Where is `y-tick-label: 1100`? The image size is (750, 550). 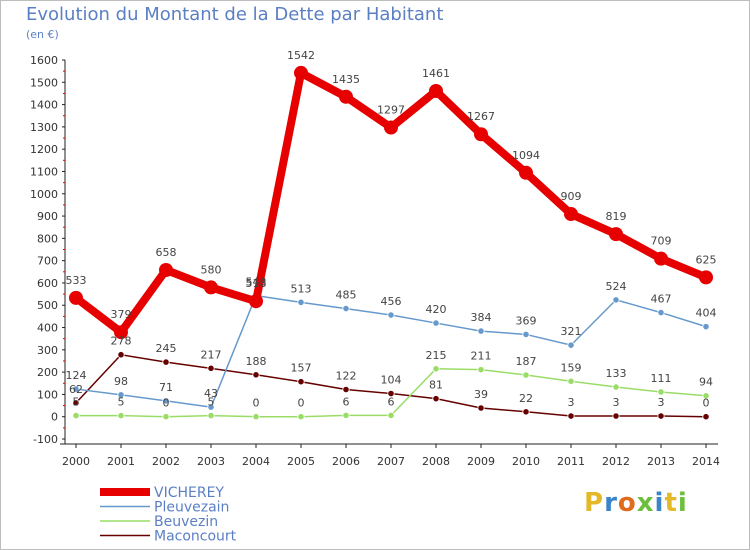 y-tick-label: 1100 is located at coordinates (44, 171).